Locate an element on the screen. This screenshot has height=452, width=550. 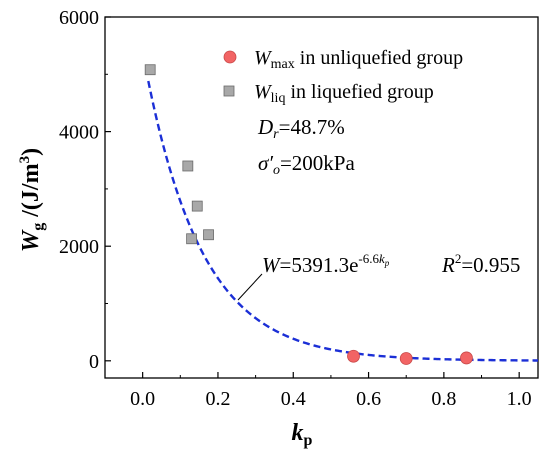
y-tick-label: 4000 is located at coordinates (79, 133).